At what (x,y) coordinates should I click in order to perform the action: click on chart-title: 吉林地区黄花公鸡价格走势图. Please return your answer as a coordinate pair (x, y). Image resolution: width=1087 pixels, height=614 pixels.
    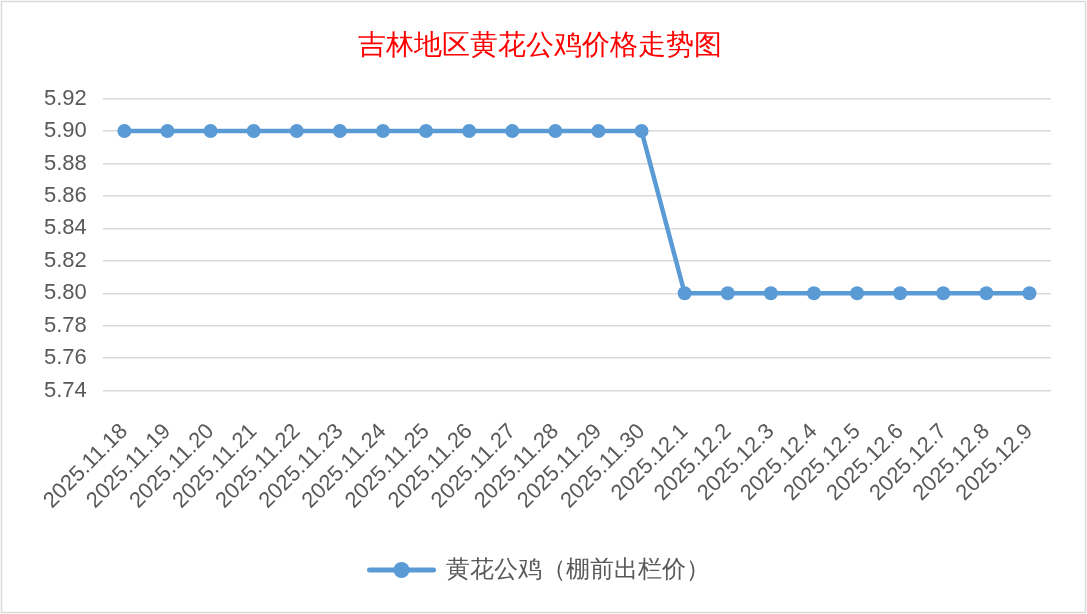
    Looking at the image, I should click on (539, 45).